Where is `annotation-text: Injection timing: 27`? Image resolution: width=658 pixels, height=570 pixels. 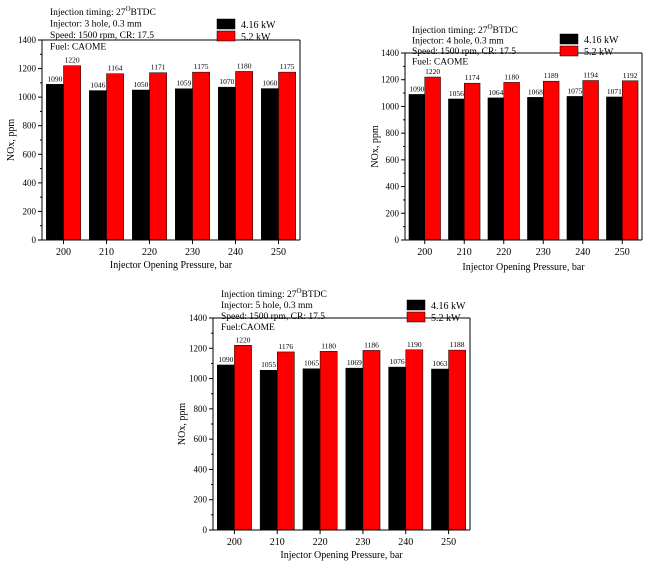
annotation-text: Injection timing: 27 is located at coordinates (450, 31).